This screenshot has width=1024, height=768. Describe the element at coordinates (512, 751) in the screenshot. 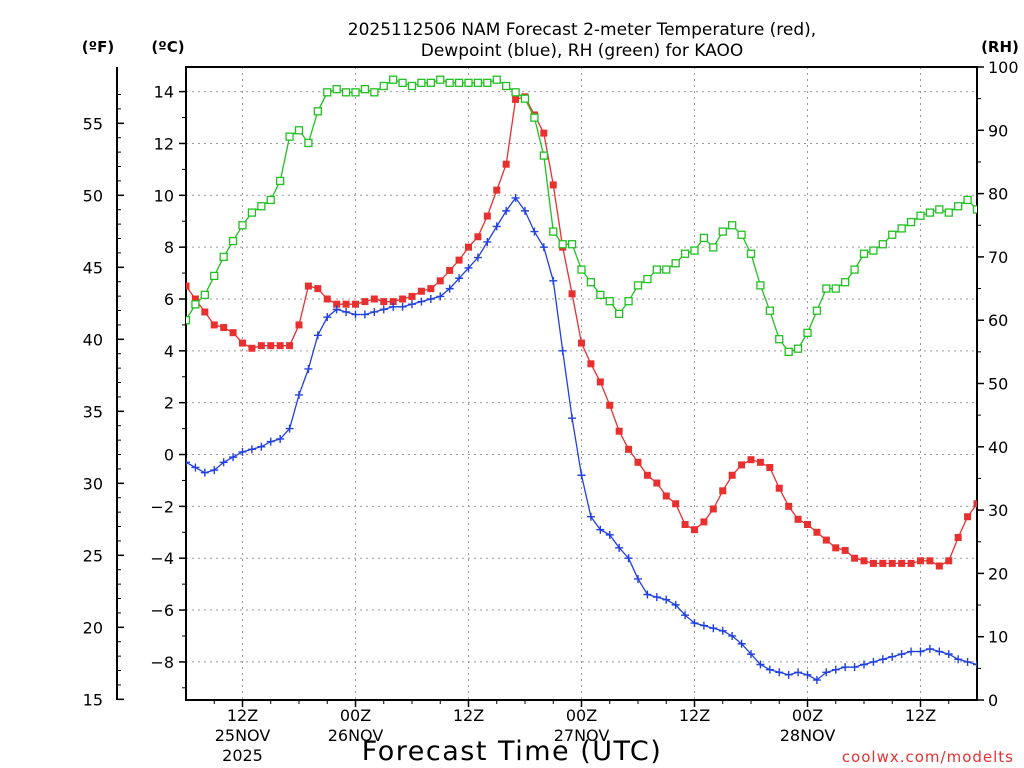

I see `x-axis-title: Forecast Time (UTC)` at that location.